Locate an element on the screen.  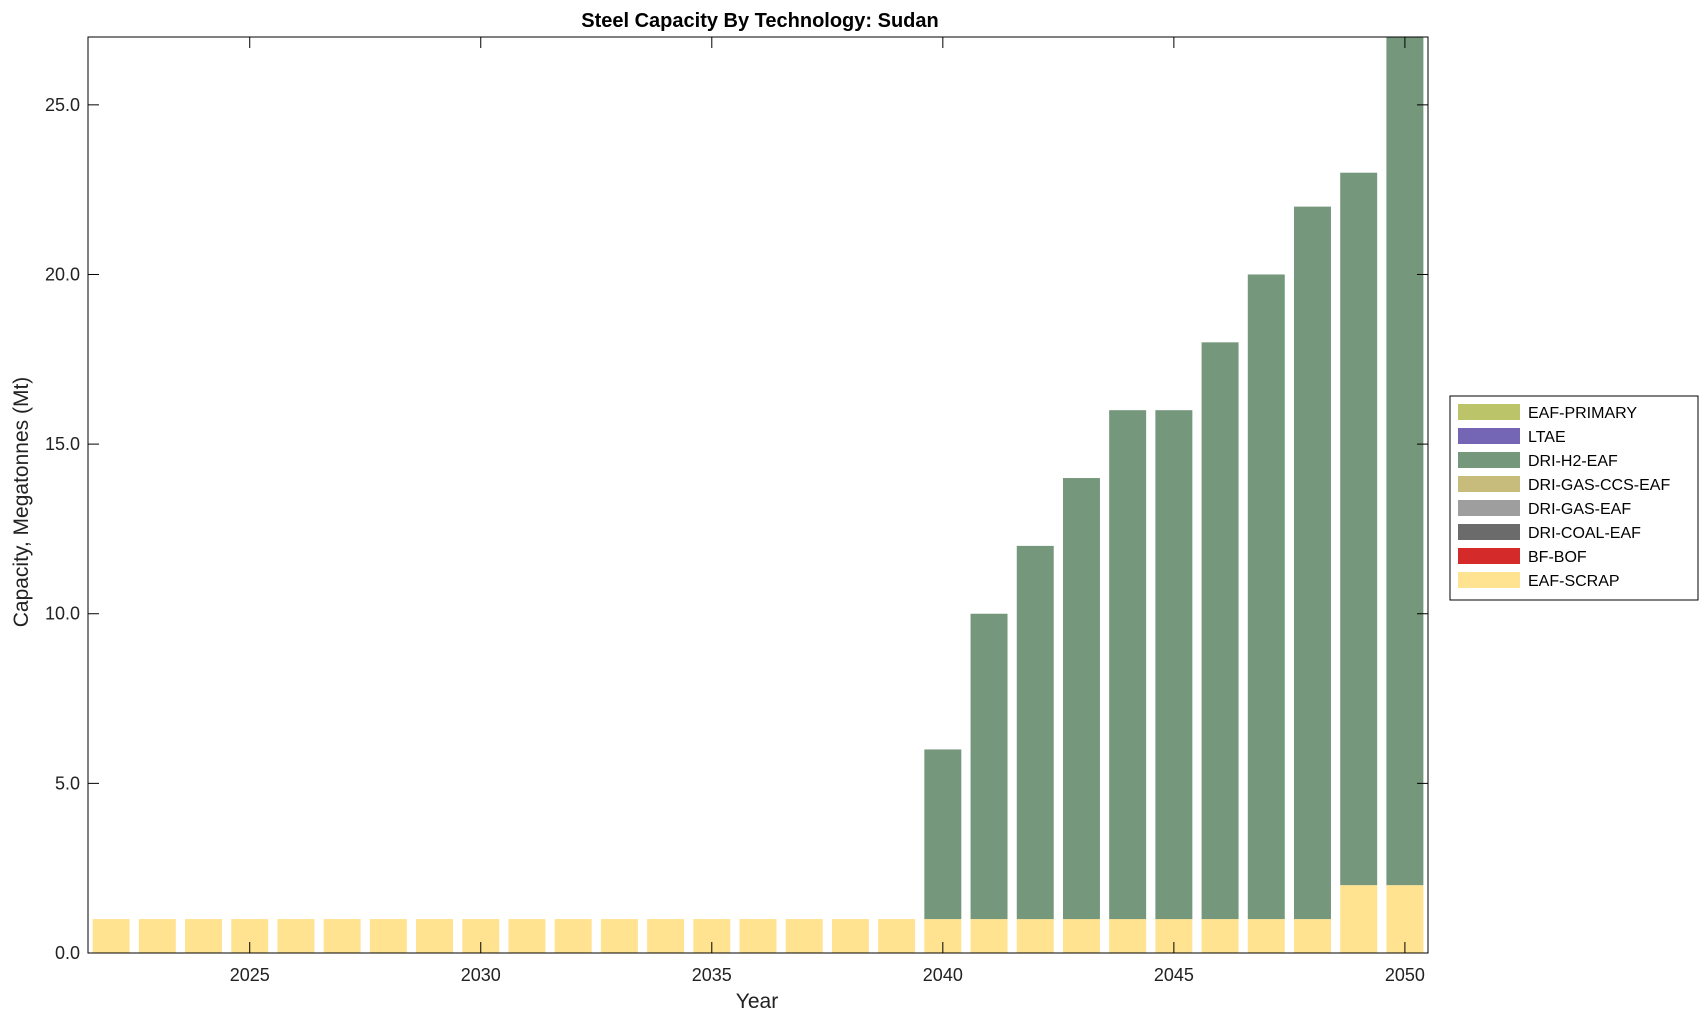
y-tick-label: 10.0 is located at coordinates (62, 614).